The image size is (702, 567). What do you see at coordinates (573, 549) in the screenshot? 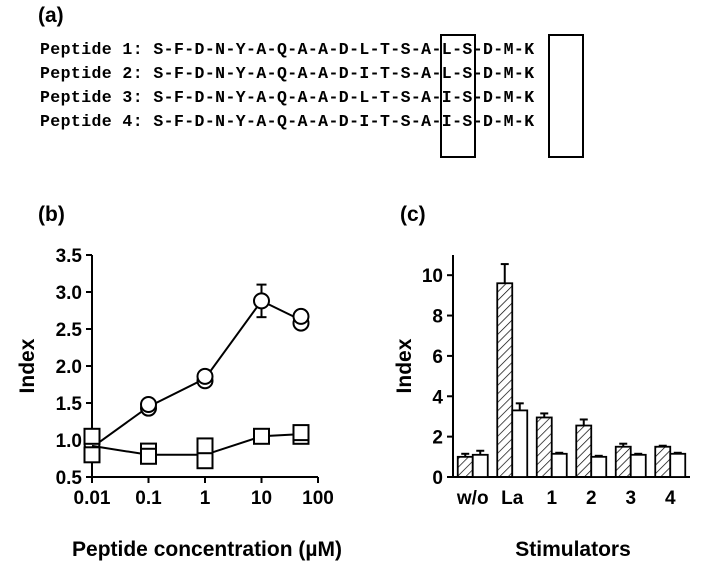
I see `x-axis-title: Stimulators` at bounding box center [573, 549].